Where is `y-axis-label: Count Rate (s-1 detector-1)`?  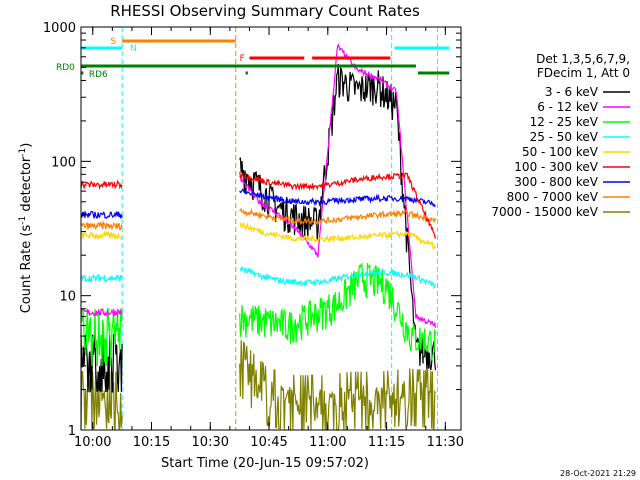
y-axis-label: Count Rate (s-1 detector-1) is located at coordinates (26, 228).